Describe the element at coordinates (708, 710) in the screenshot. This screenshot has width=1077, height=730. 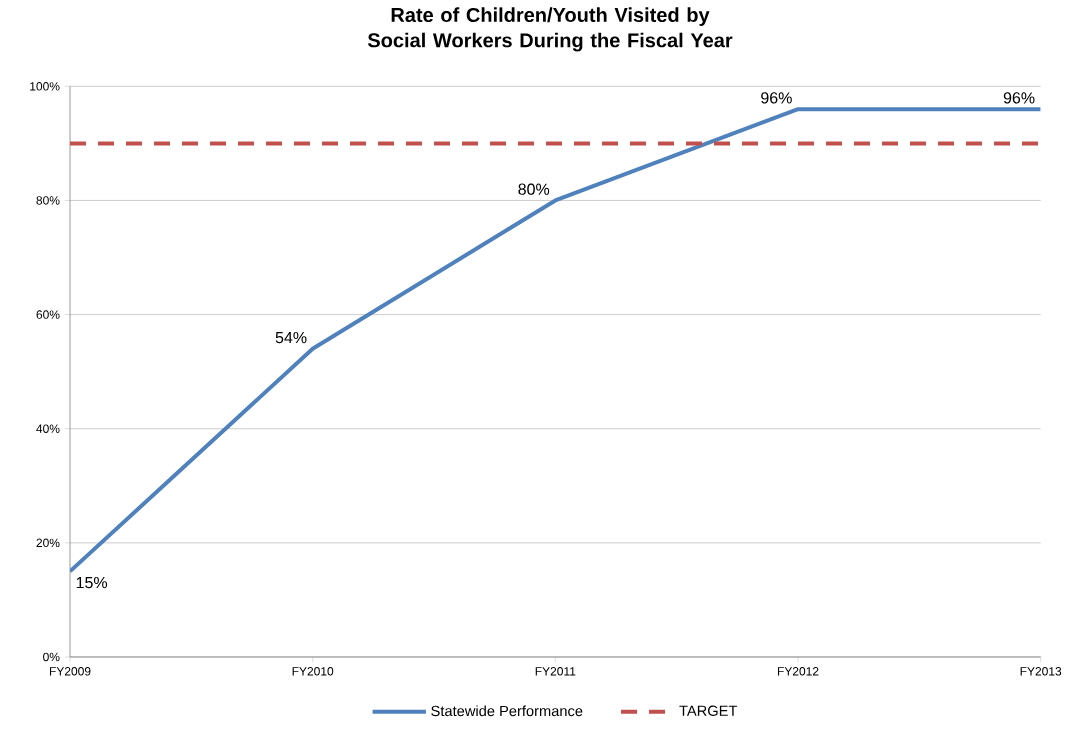
I see `legend-label: TARGET` at that location.